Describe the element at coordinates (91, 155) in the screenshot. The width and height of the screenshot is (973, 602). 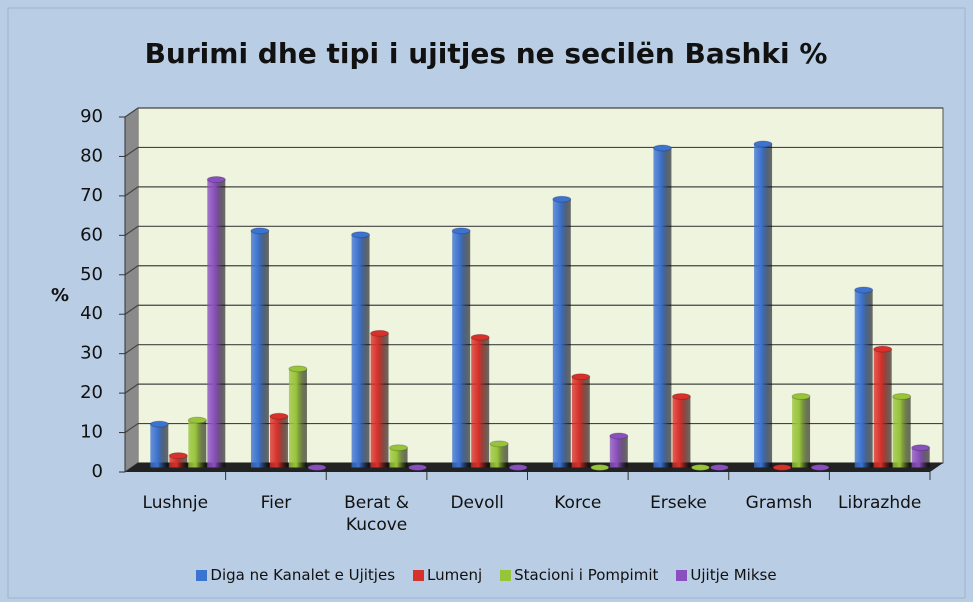
I see `y-tick-label: 80` at that location.